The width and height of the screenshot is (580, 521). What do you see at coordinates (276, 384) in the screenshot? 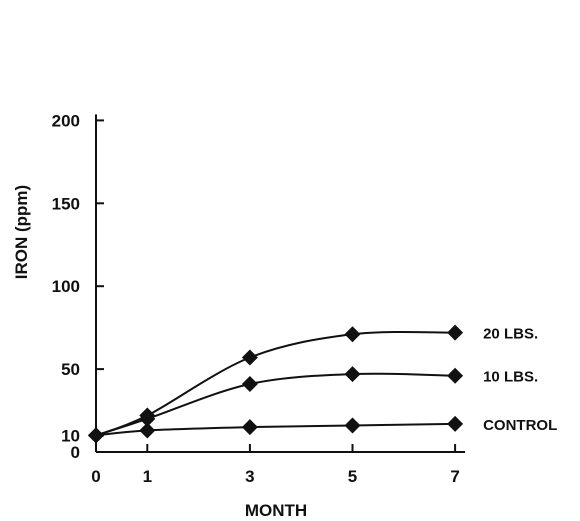
I see `data-markers` at bounding box center [276, 384].